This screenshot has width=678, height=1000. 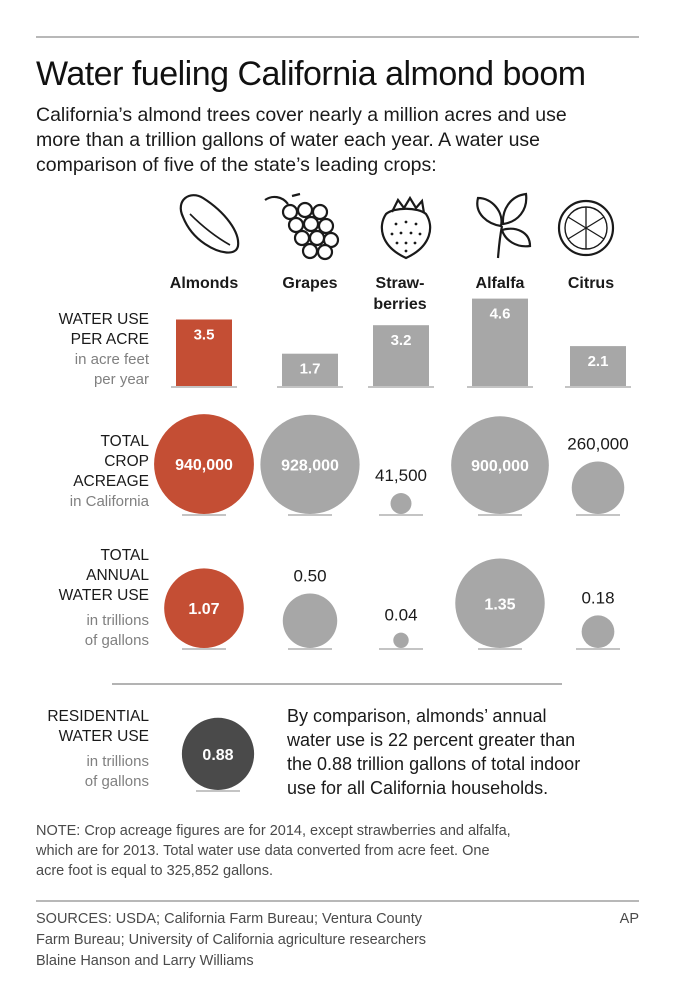 I want to click on bubble-value-label: 1.35, so click(x=499, y=604).